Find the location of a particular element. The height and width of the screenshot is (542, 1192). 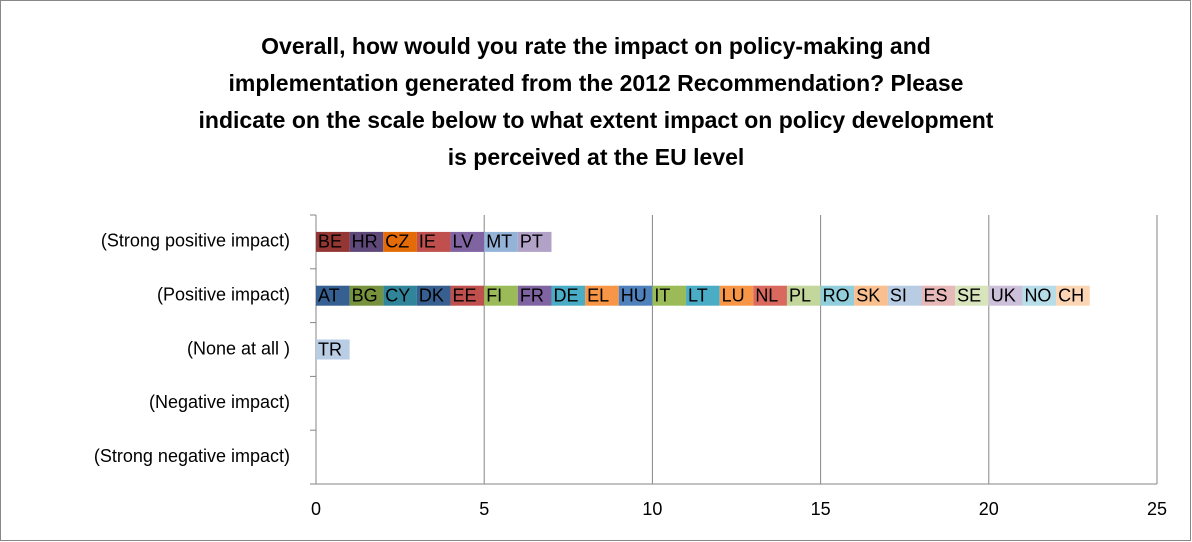

data-label: HR is located at coordinates (365, 242).